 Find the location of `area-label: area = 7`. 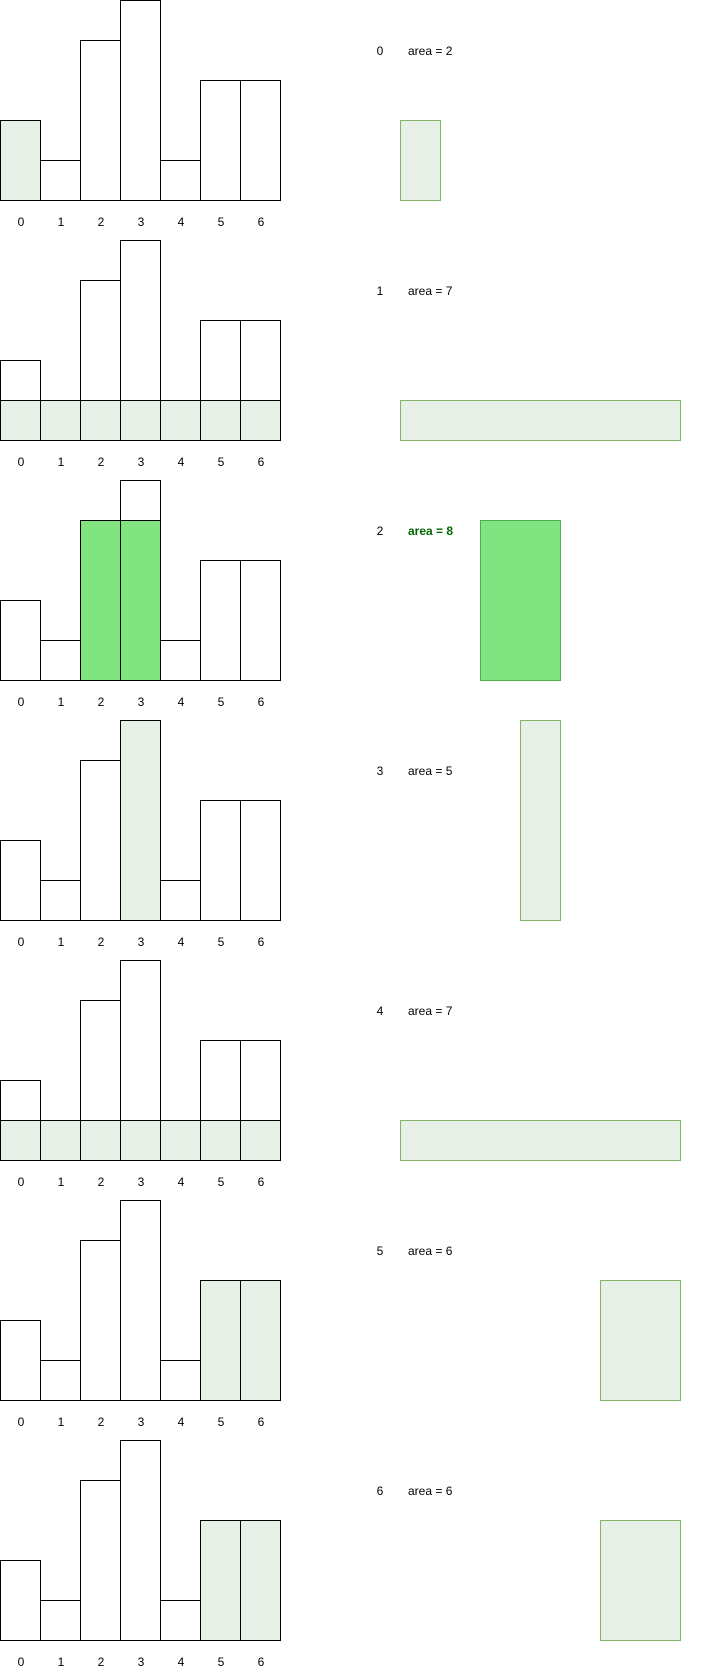

area-label: area = 7 is located at coordinates (430, 291).